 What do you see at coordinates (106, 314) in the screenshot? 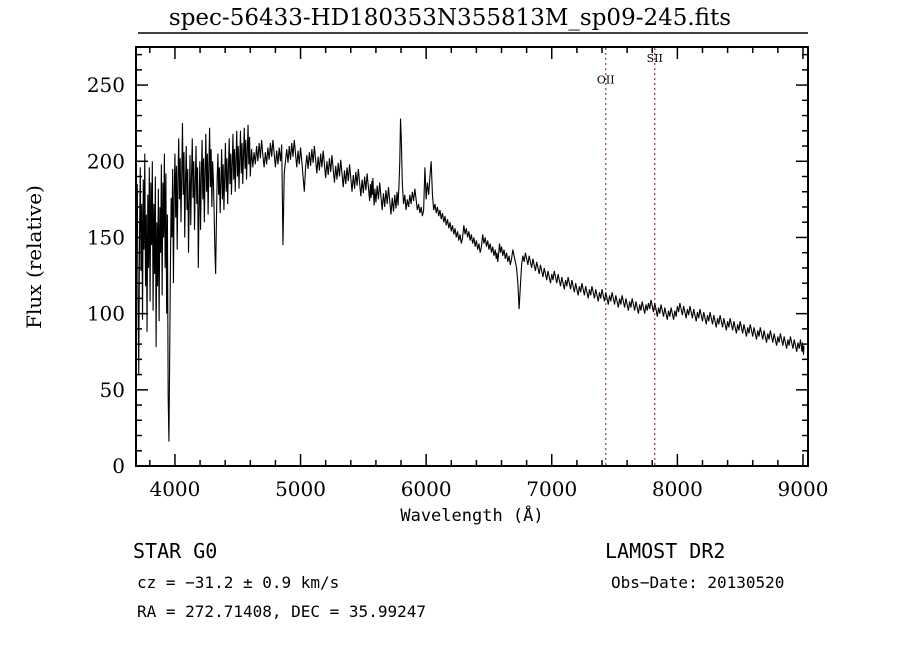
I see `y-tick-label: 100` at bounding box center [106, 314].